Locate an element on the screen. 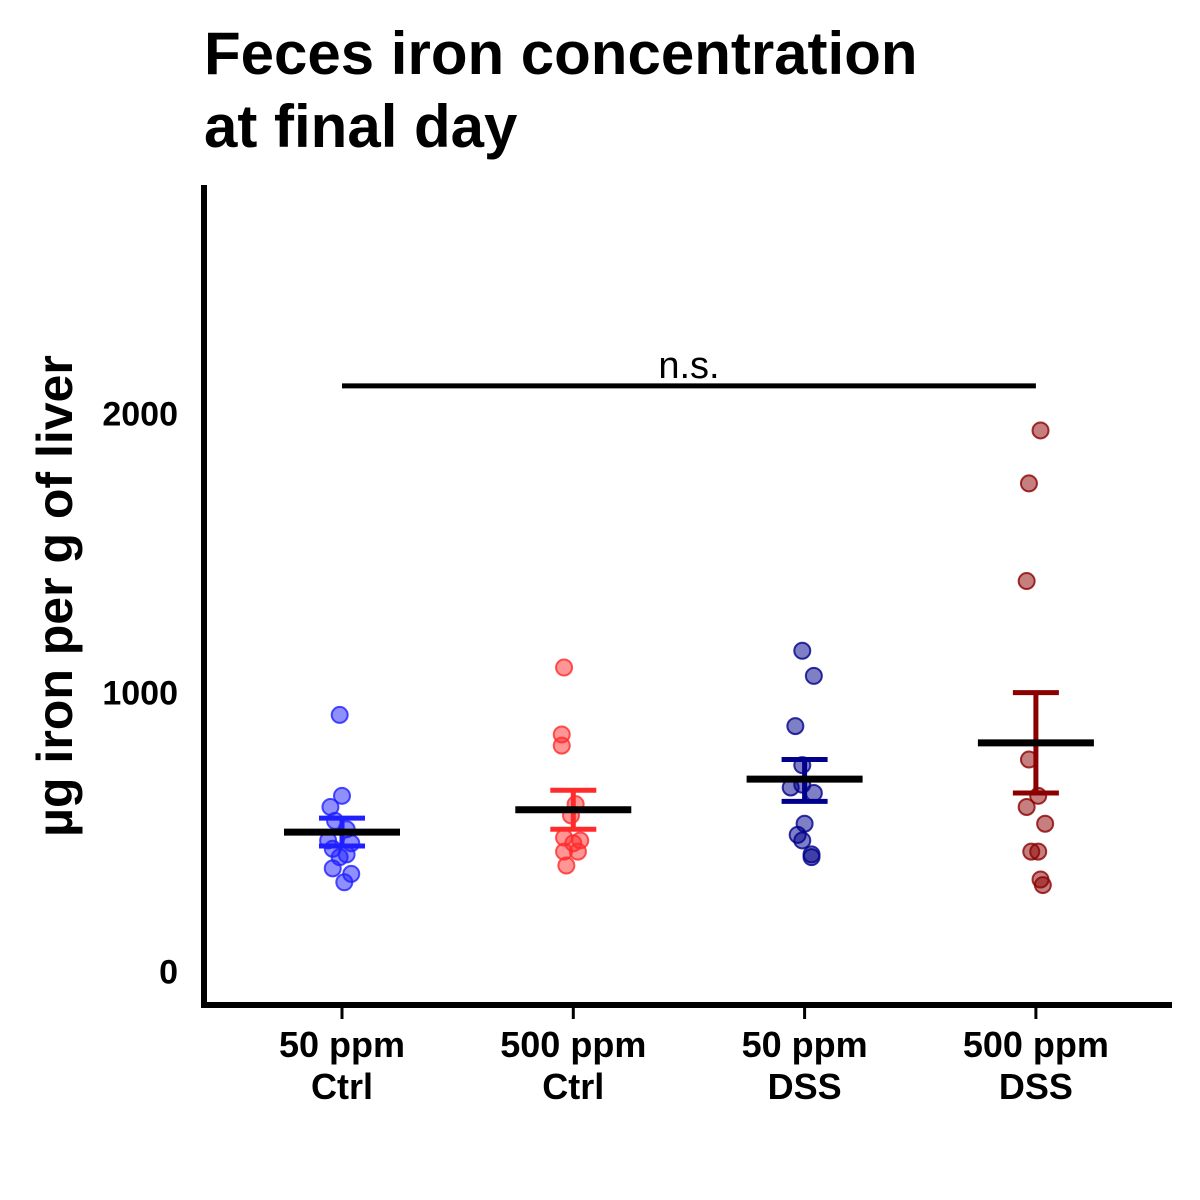  significance-label: n.s. is located at coordinates (688, 366).